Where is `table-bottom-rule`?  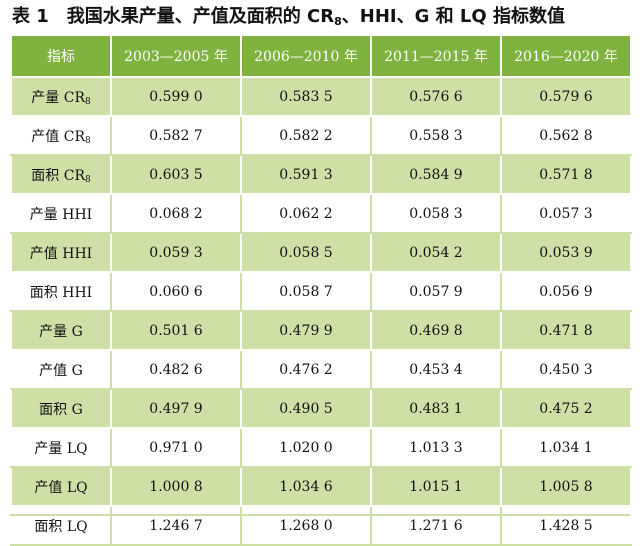
table-bottom-rule is located at coordinates (320, 515).